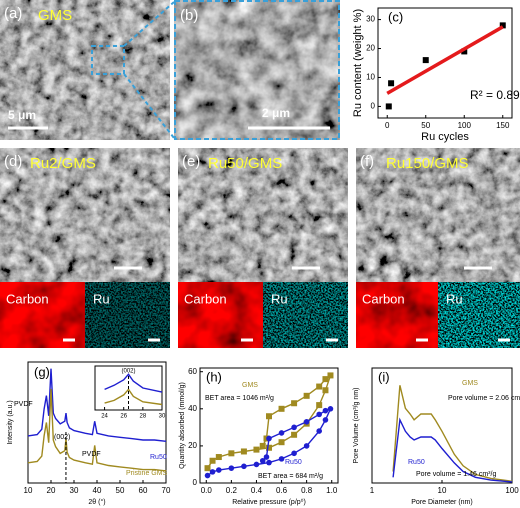 This screenshot has height=508, width=520. Describe the element at coordinates (166, 490) in the screenshot. I see `x-tick-label: 70` at that location.